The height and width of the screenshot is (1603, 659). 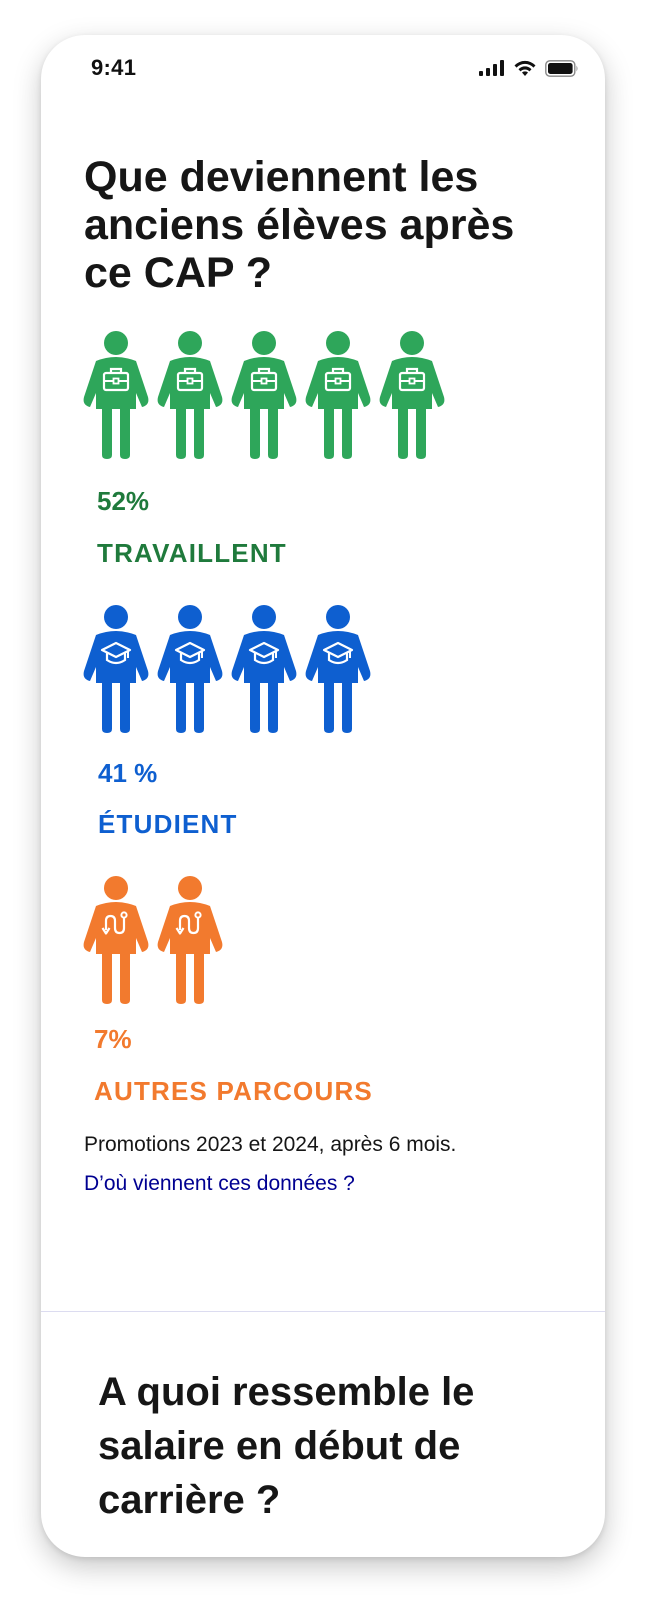 I want to click on status-time: 9:41, so click(x=114, y=67).